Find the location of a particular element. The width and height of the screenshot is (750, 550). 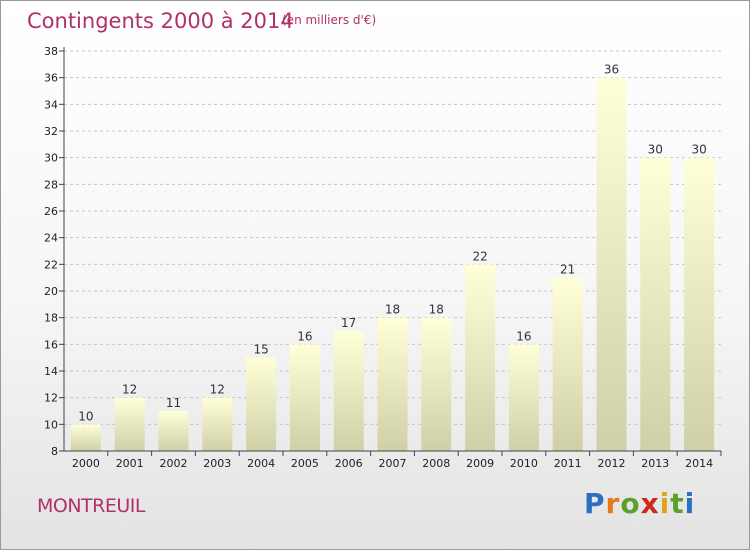

x-tick-label: 2004 is located at coordinates (261, 463).